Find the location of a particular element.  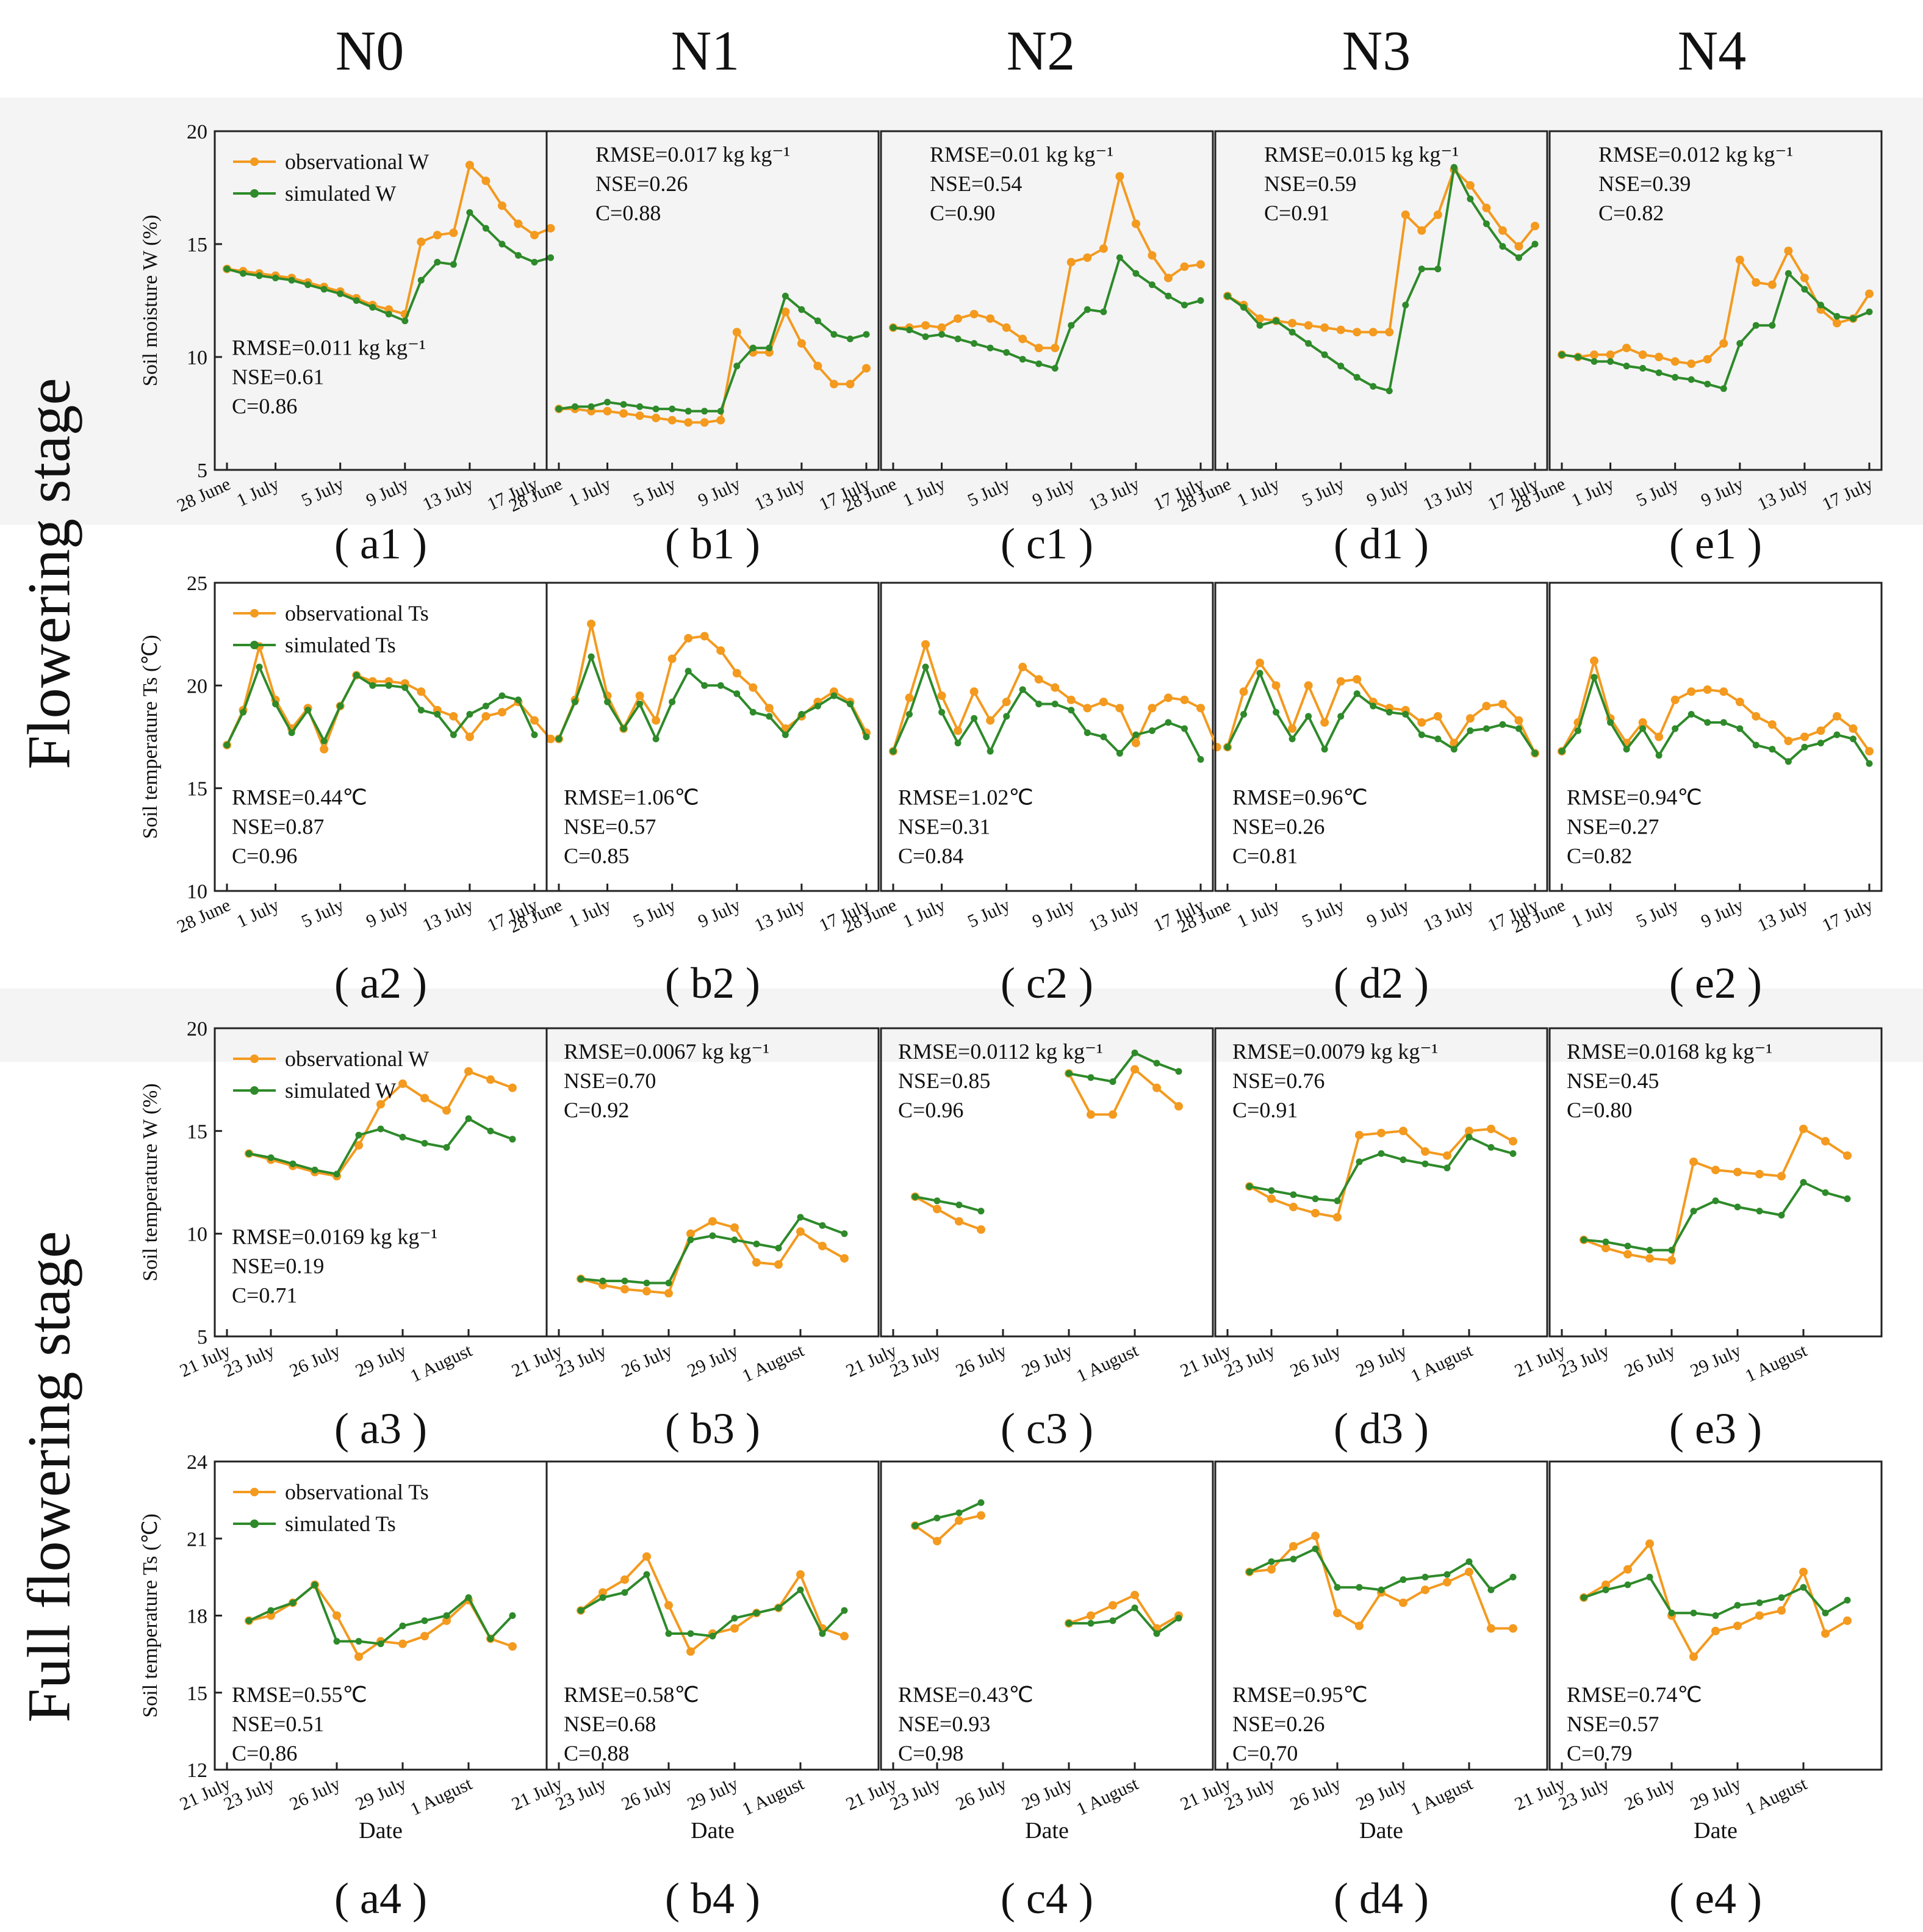

x-tick-label: 1 August is located at coordinates (1442, 1796).